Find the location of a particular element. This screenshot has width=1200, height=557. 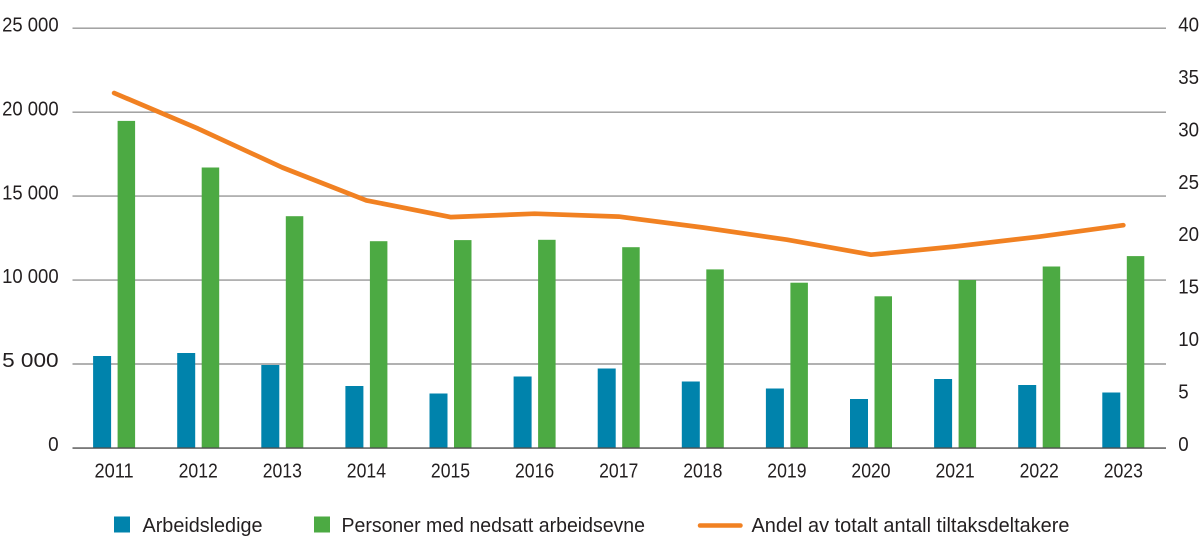

svg-text: 40 is located at coordinates (1188, 25).